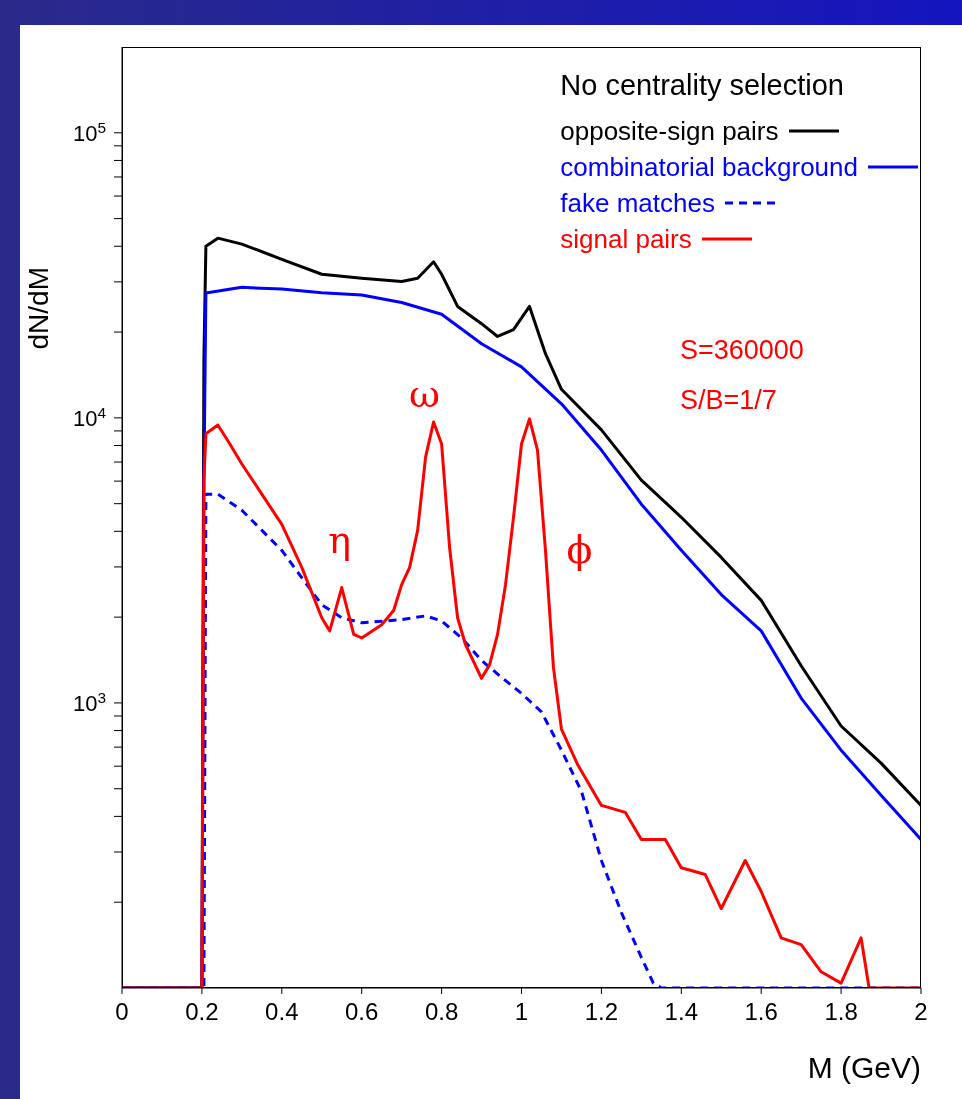  Describe the element at coordinates (579, 550) in the screenshot. I see `annotation: ϕ` at that location.